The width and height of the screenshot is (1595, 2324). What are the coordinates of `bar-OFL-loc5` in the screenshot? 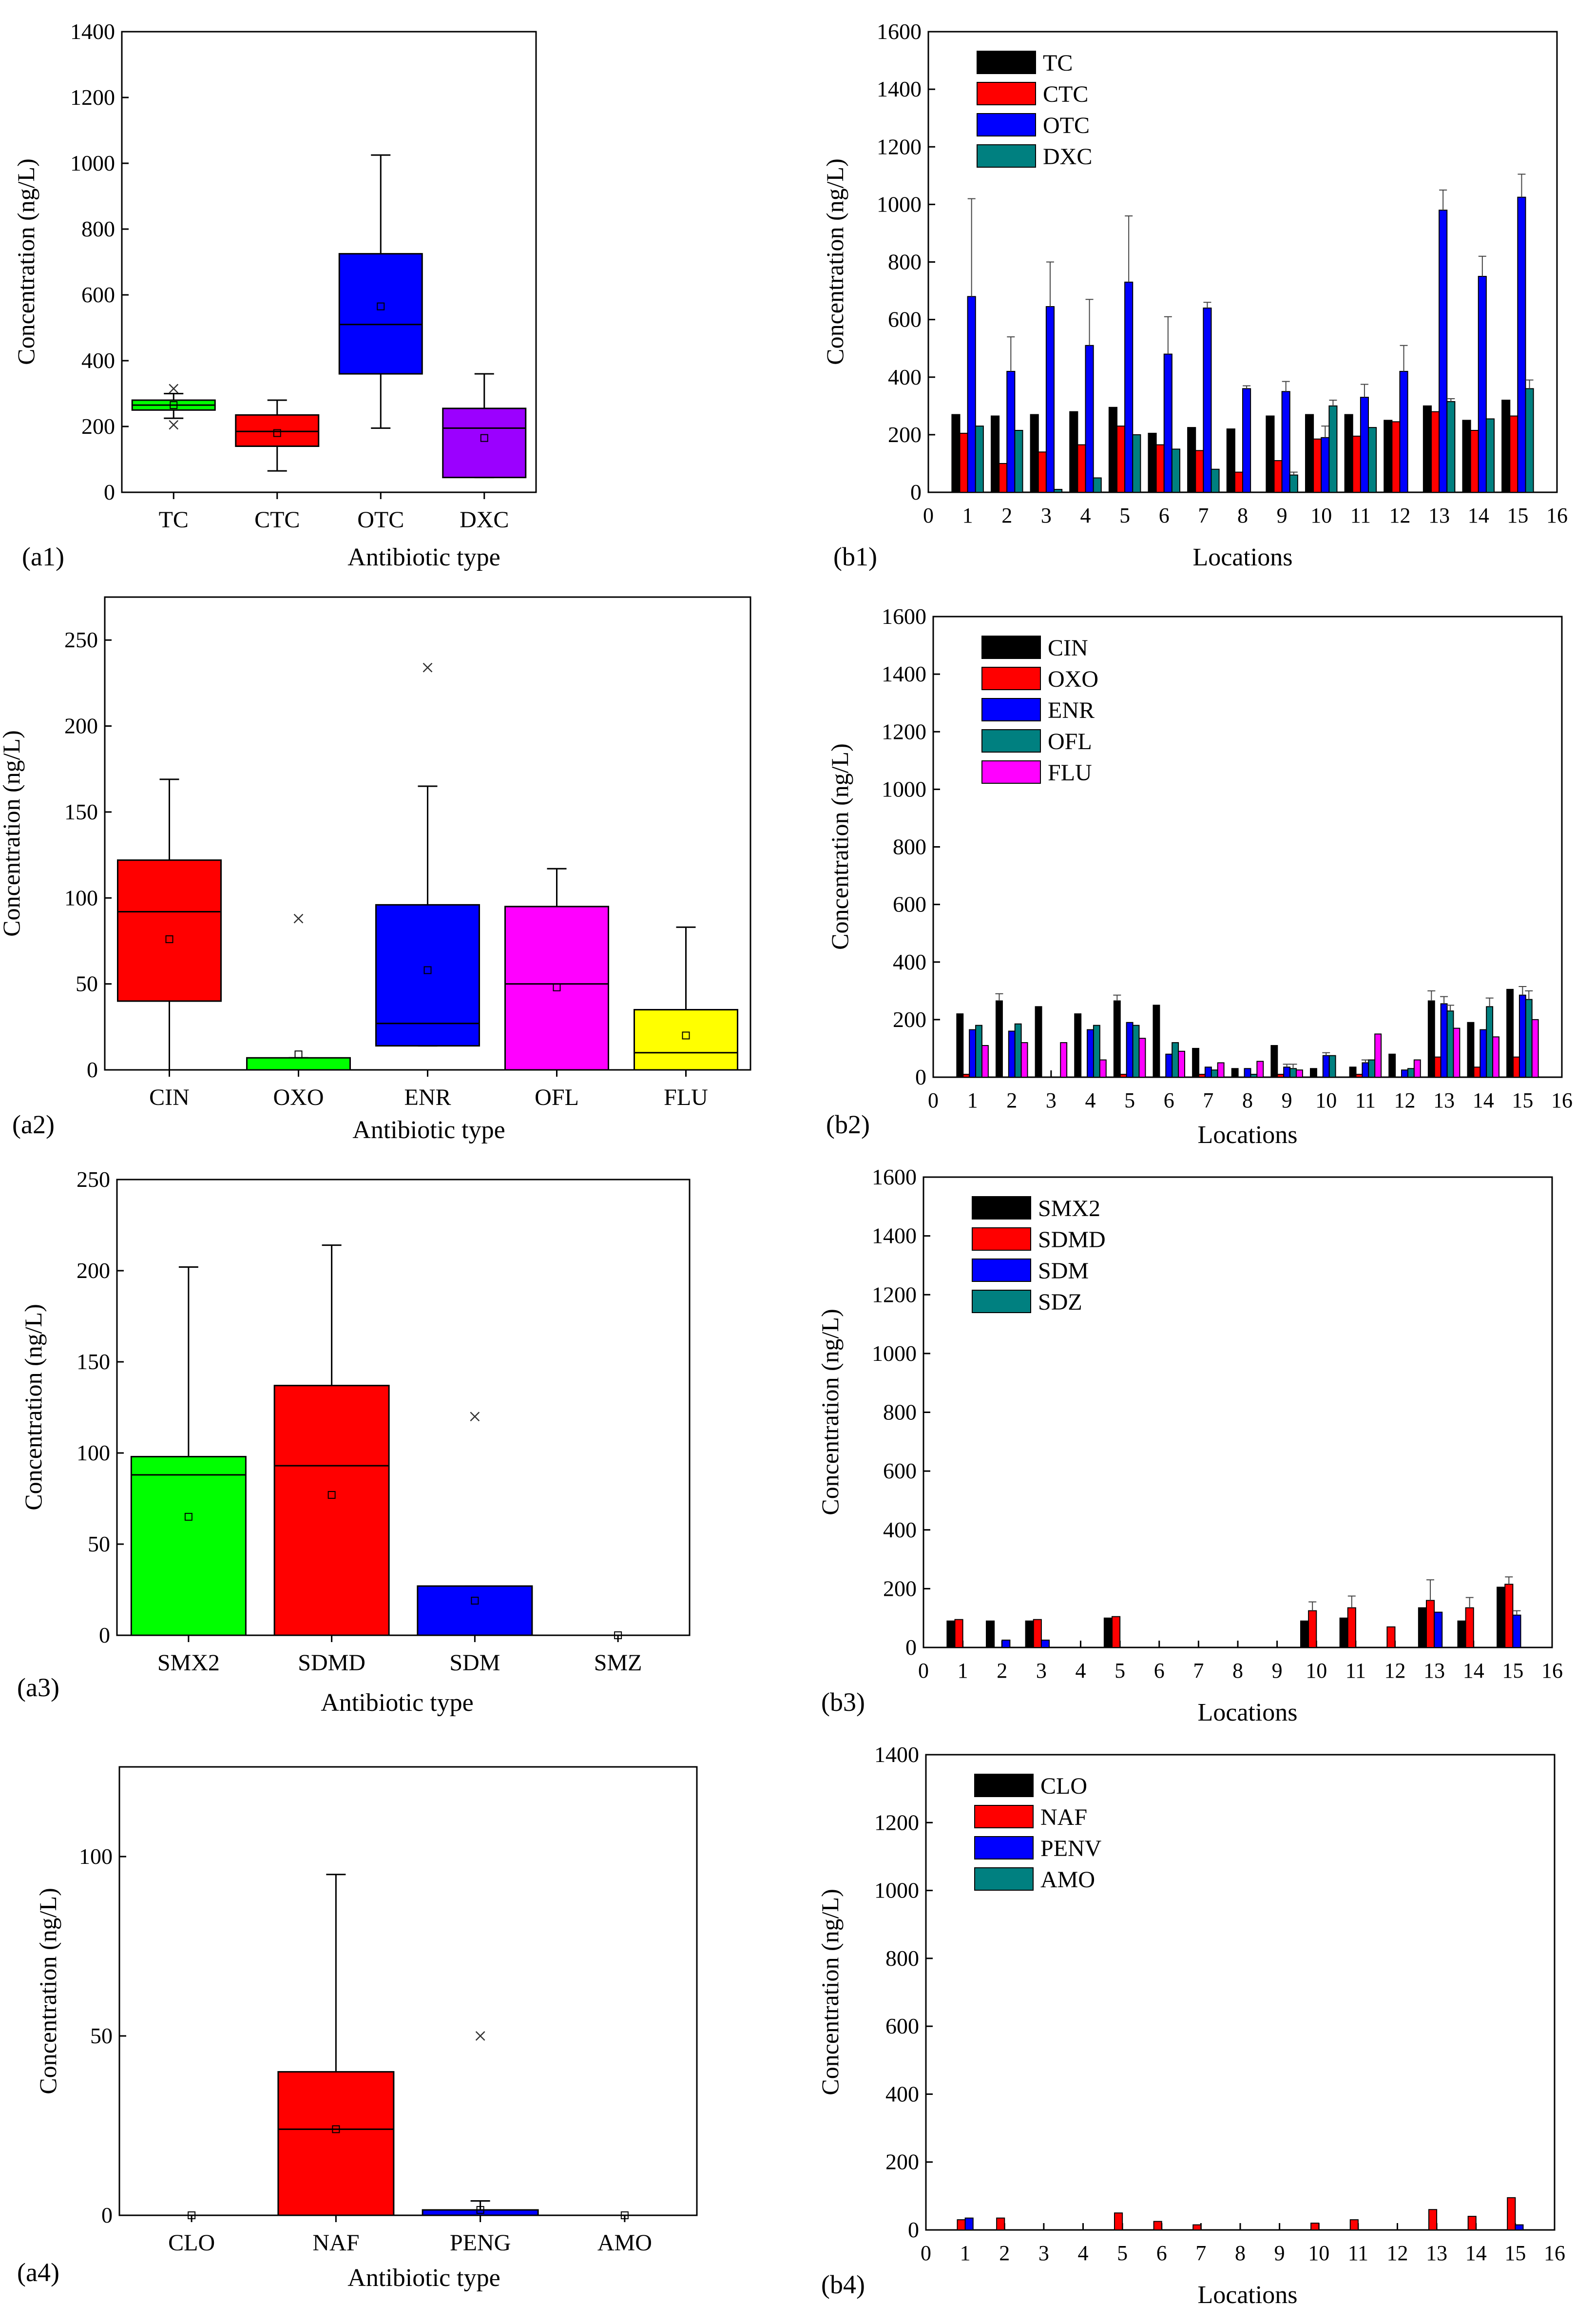 It's located at (1136, 1051).